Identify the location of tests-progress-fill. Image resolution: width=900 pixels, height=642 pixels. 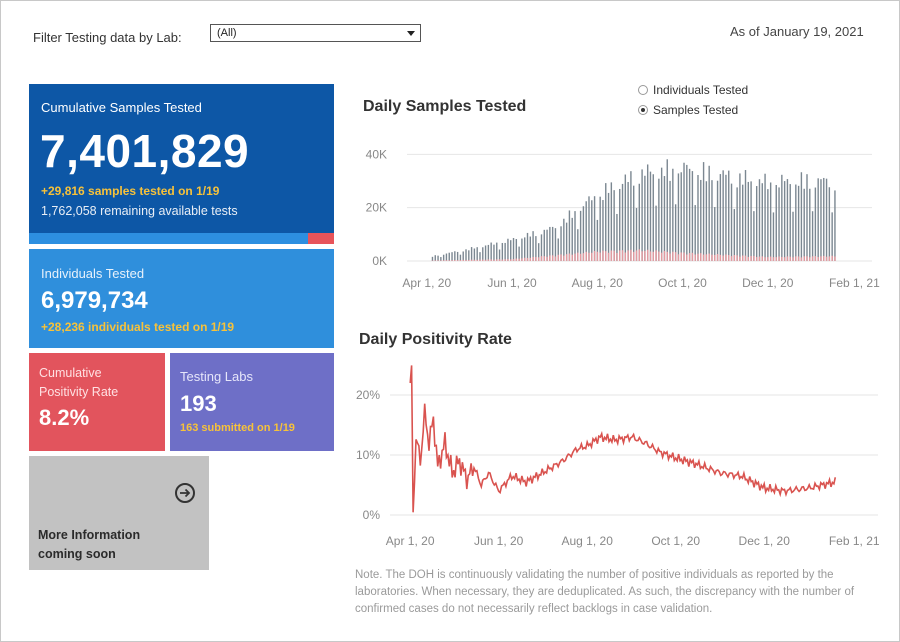
(169, 238).